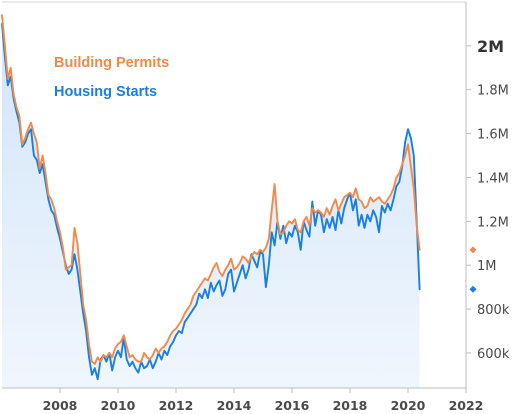 This screenshot has width=516, height=414. Describe the element at coordinates (111, 77) in the screenshot. I see `legend: Building Permits Housing Starts` at that location.